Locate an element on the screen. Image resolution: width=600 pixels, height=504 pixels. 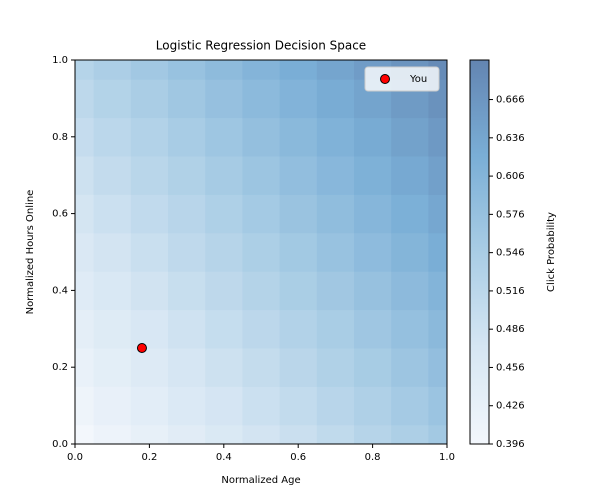
chart-title: Logistic Regression Decision Space is located at coordinates (261, 46).